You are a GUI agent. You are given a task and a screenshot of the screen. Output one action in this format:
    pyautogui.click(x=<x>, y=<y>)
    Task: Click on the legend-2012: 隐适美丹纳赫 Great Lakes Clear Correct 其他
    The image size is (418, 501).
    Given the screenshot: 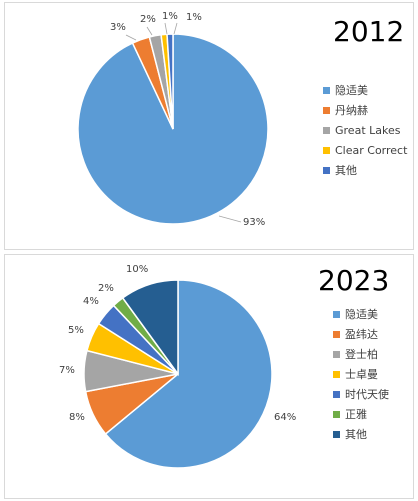 What is the action you would take?
    pyautogui.click(x=368, y=139)
    